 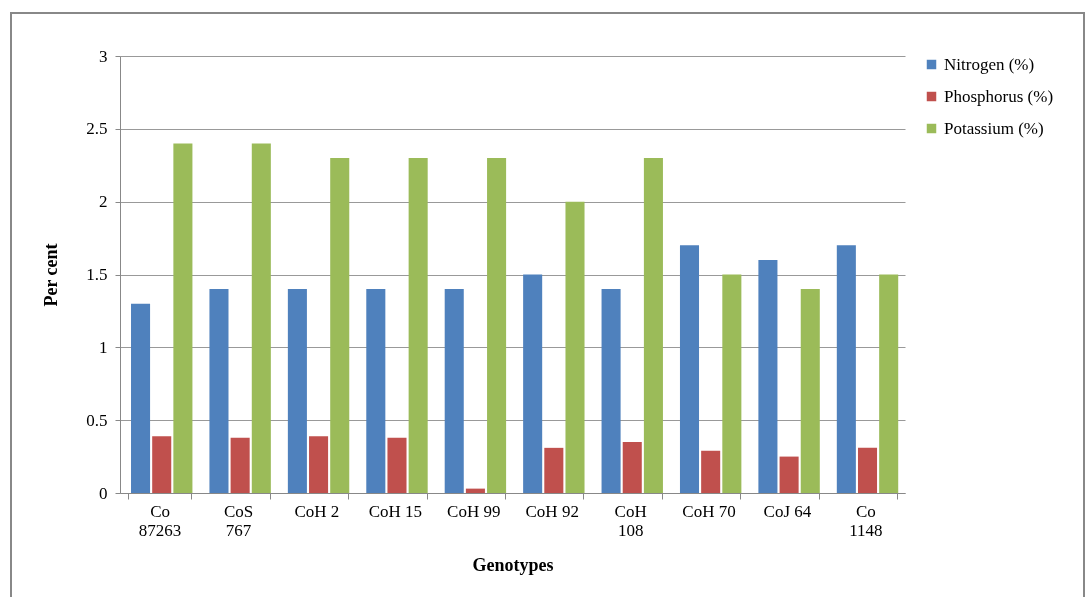 I want to click on y-tick-label: 0, so click(x=103, y=493).